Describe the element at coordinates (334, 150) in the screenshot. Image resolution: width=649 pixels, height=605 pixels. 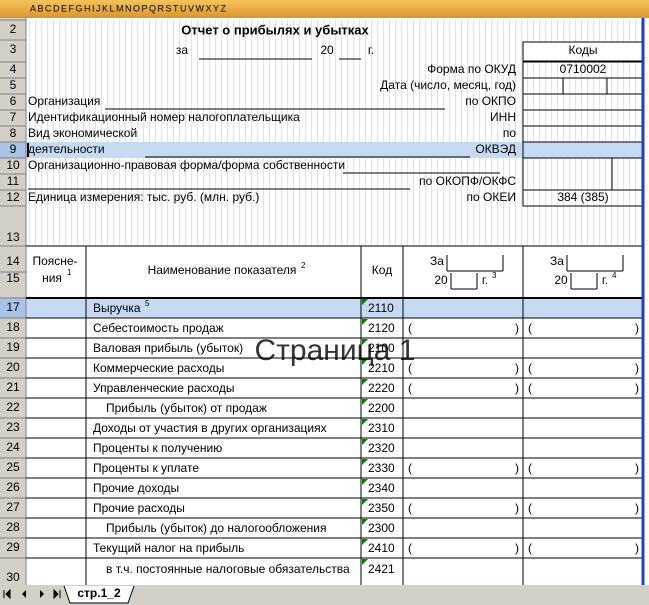
I see `row-highlight` at that location.